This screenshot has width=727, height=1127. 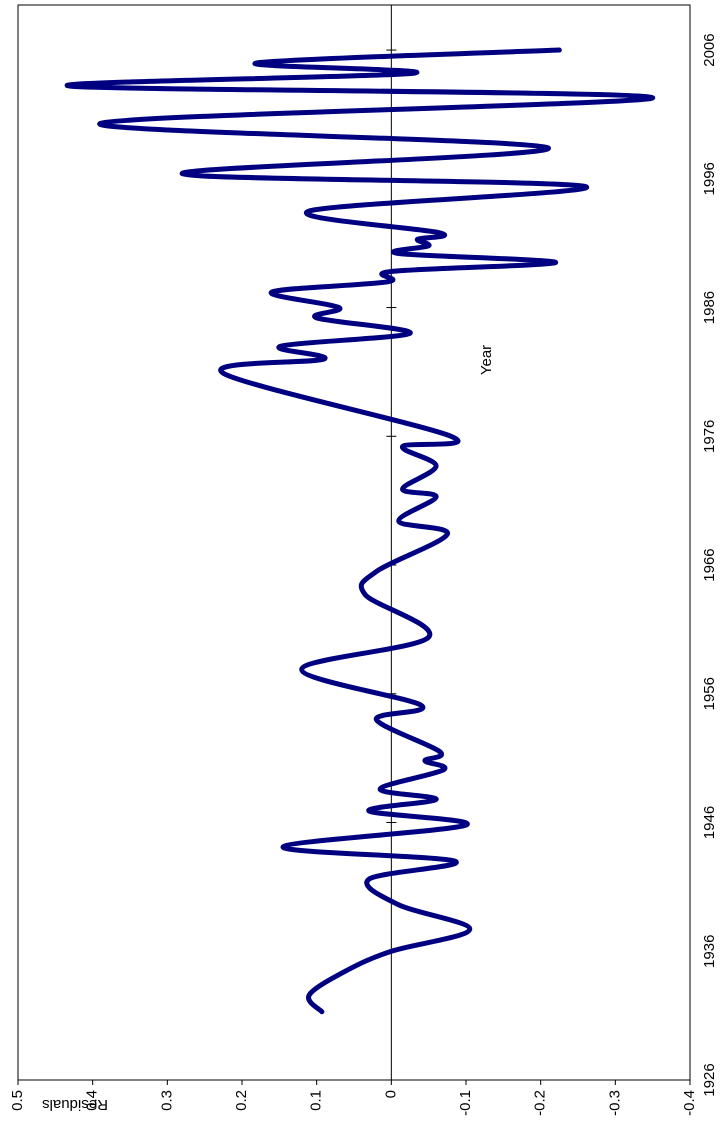 I want to click on x-axis-title: Year, so click(x=486, y=360).